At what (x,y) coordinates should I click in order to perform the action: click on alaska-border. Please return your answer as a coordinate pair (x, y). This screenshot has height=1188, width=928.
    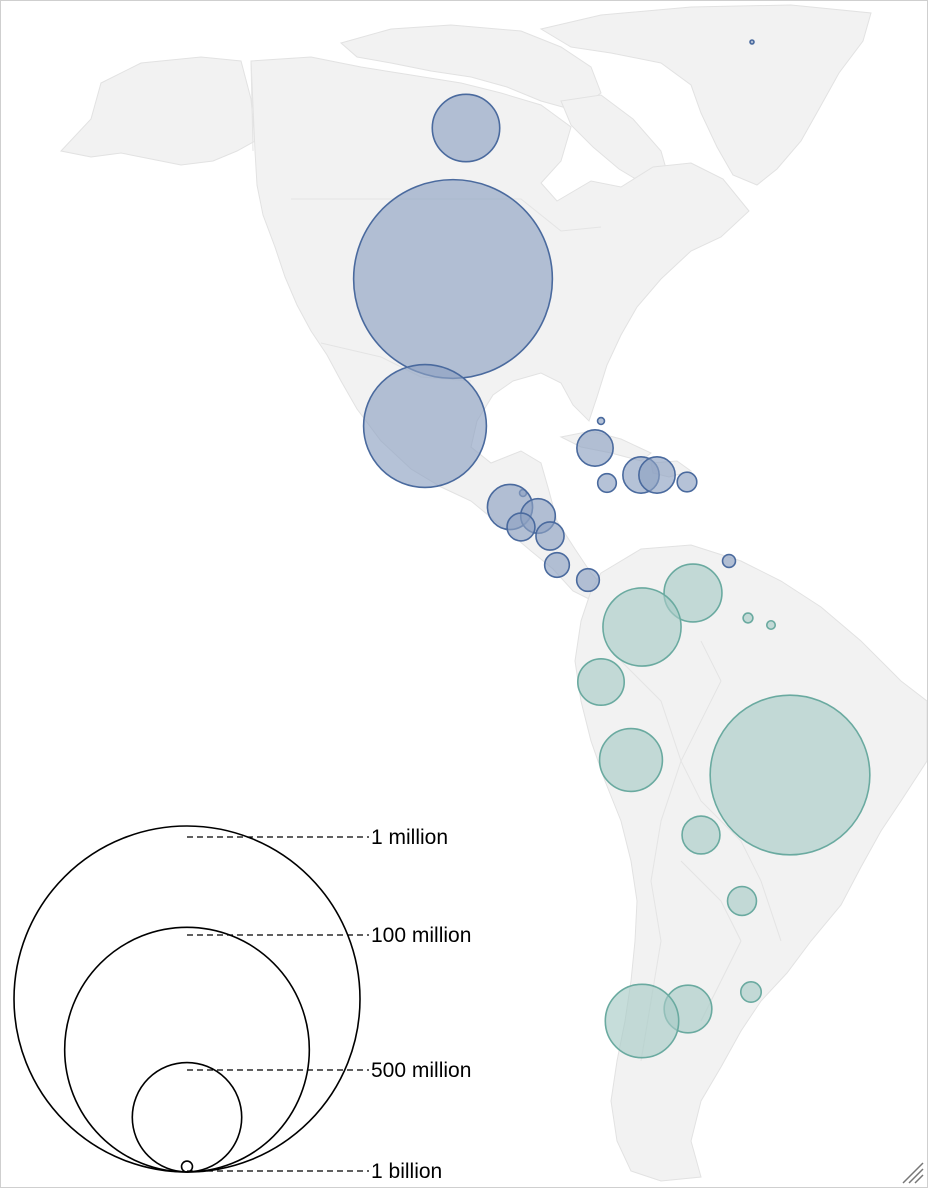
    Looking at the image, I should click on (252, 106).